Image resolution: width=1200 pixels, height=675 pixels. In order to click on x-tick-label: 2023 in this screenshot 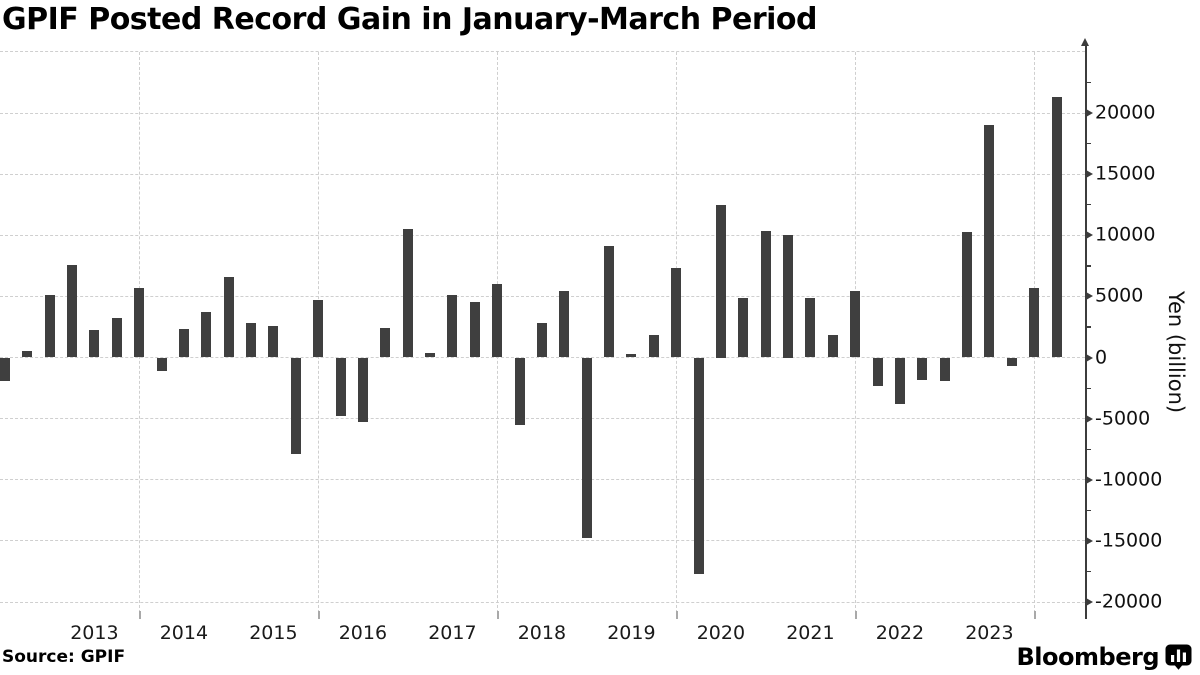, I will do `click(989, 633)`.